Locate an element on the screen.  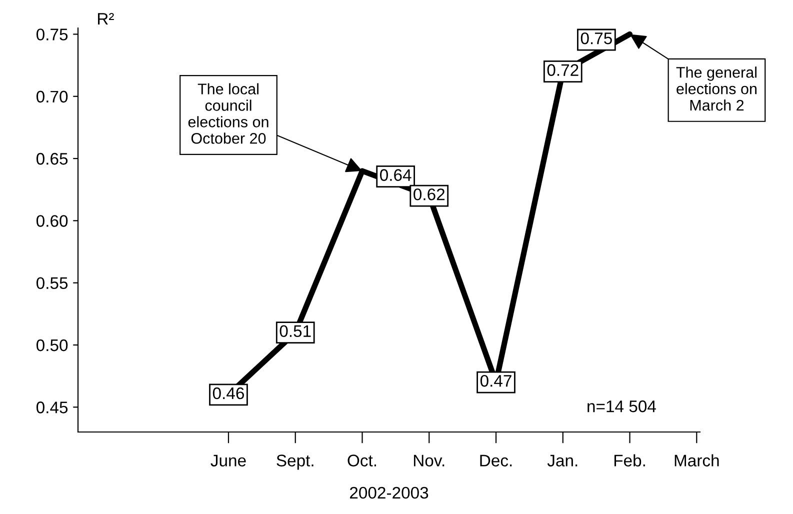
y-tick-label: 0.55 is located at coordinates (52, 283).